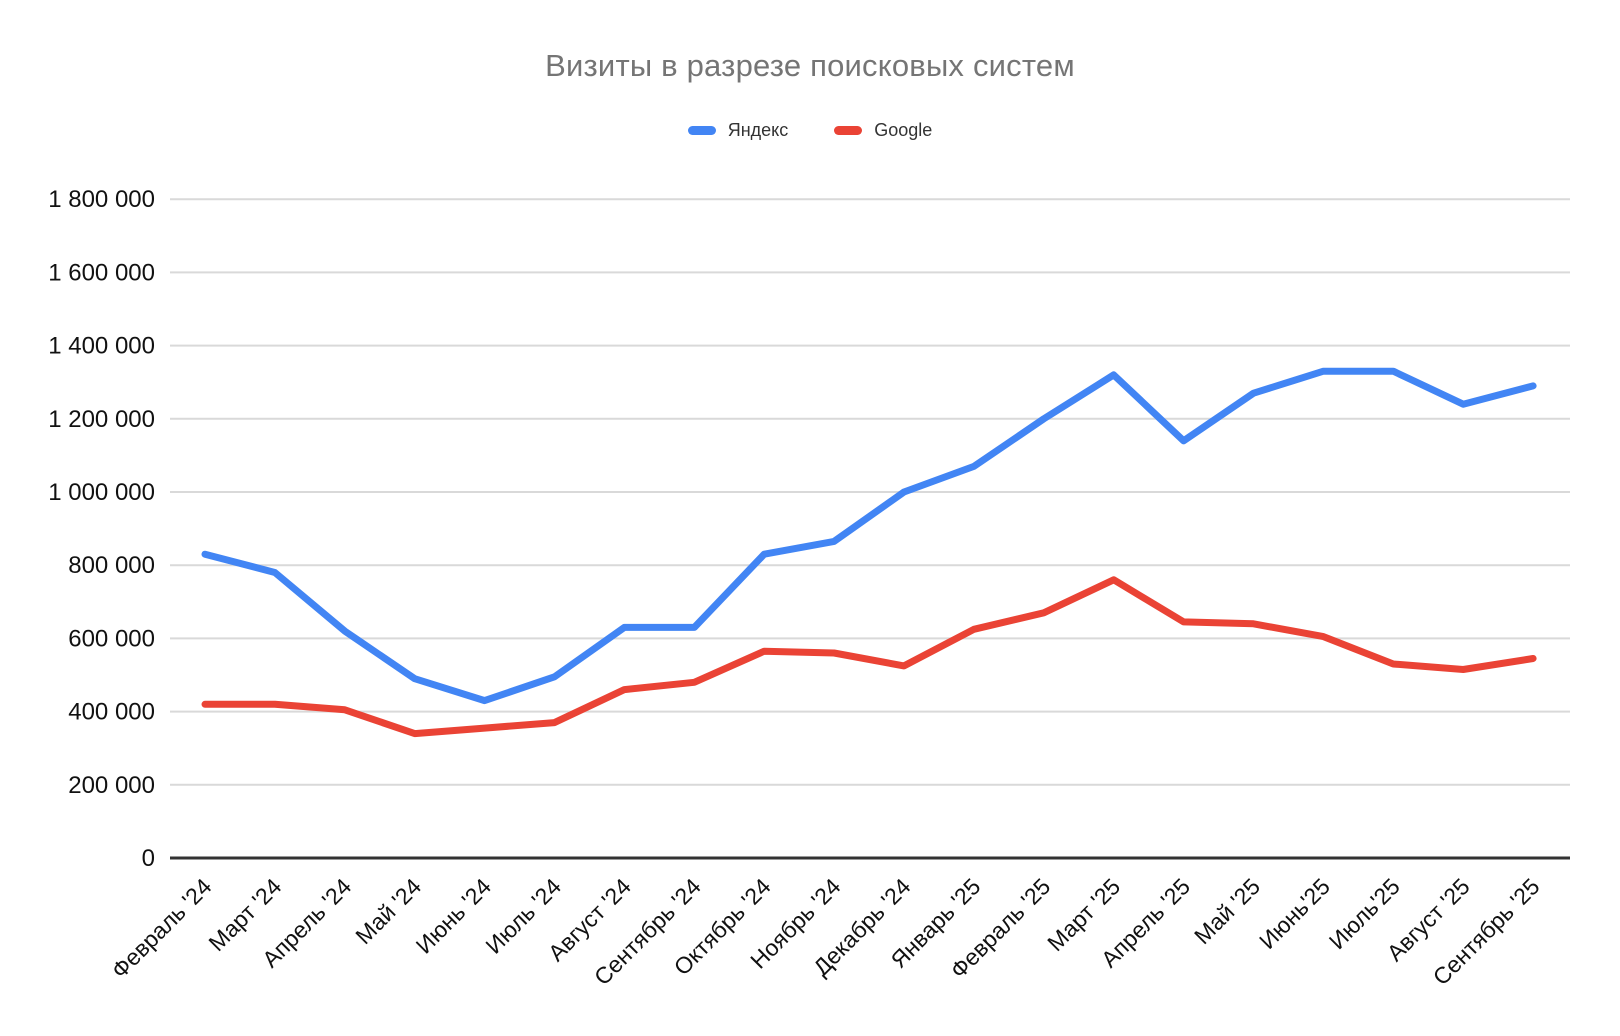  I want to click on legend-item-yandex: Яндекс, so click(738, 130).